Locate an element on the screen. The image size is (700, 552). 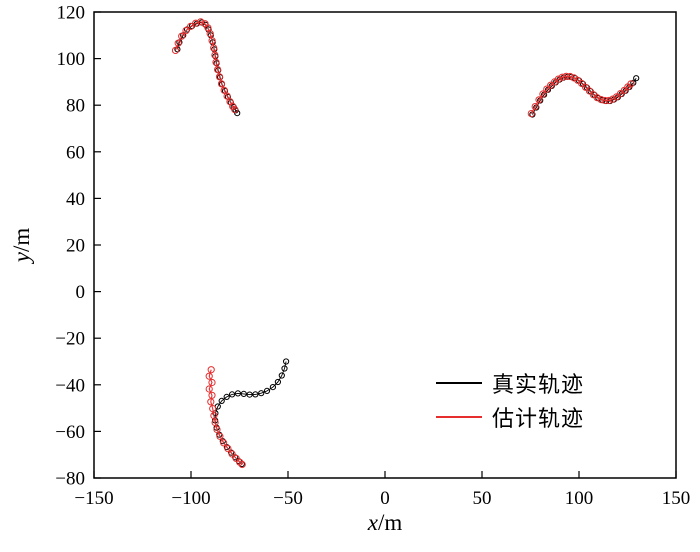
svg-text: −150 is located at coordinates (93, 498).